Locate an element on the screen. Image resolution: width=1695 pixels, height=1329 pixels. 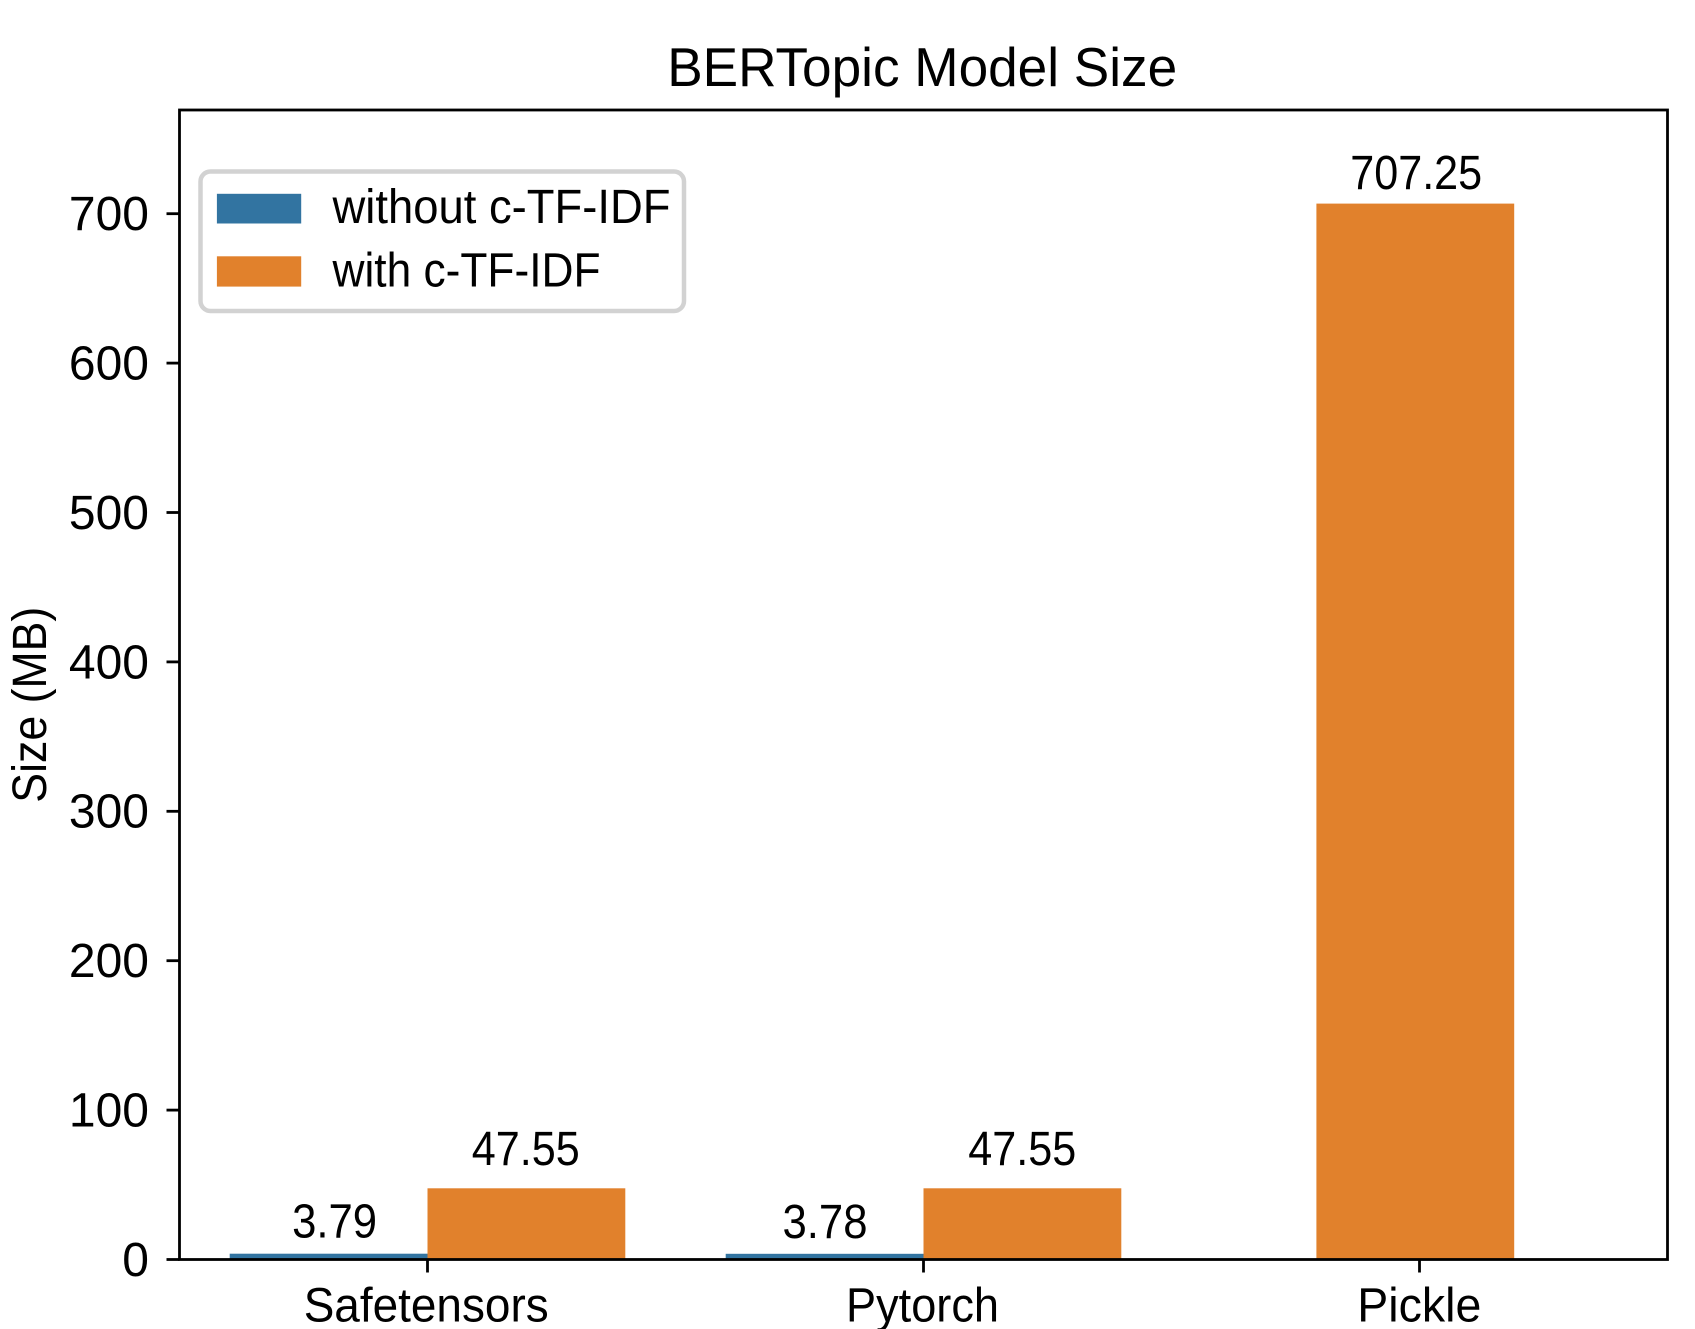
svg-text: Safetensors is located at coordinates (426, 1304).